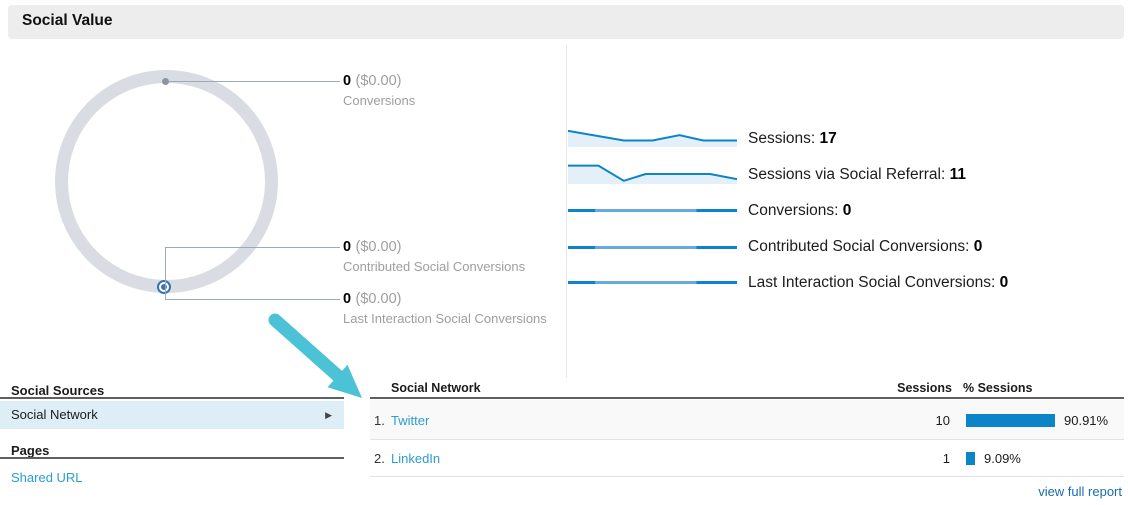  Describe the element at coordinates (782, 138) in the screenshot. I see `metric-label: Sessions:` at that location.